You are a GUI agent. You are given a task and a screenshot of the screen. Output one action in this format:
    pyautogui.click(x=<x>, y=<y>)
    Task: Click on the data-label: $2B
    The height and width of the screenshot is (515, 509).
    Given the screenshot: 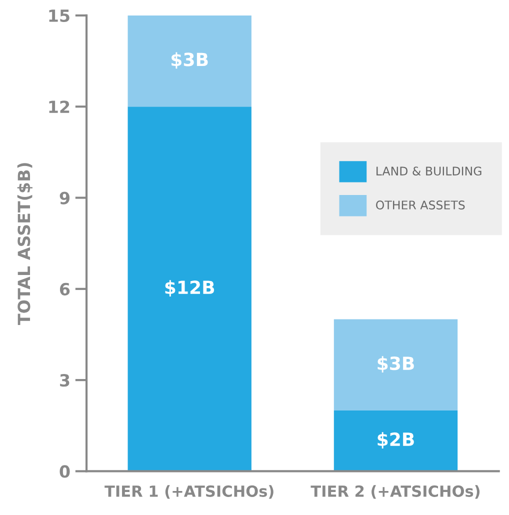 What is the action you would take?
    pyautogui.click(x=396, y=440)
    